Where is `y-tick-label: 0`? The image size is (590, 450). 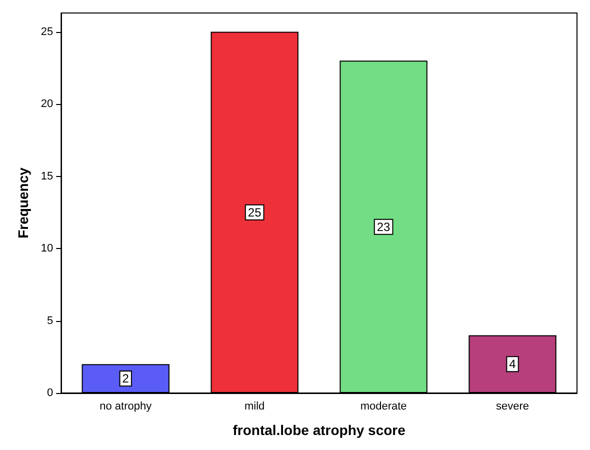
y-tick-label: 0 is located at coordinates (50, 393).